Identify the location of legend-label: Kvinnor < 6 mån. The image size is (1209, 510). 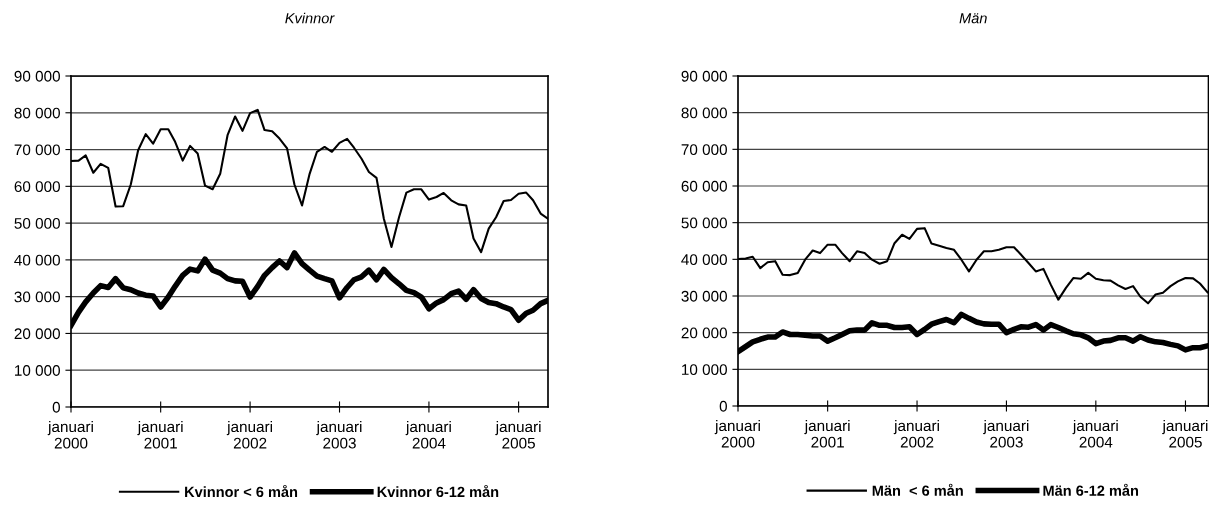
(241, 491).